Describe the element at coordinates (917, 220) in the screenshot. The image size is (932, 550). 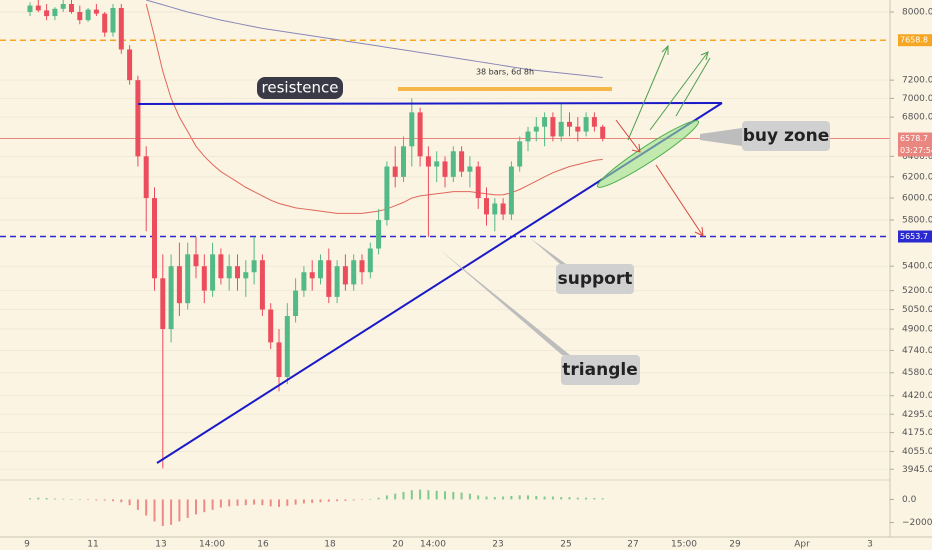
I see `y-tick-label: 5800.0` at that location.